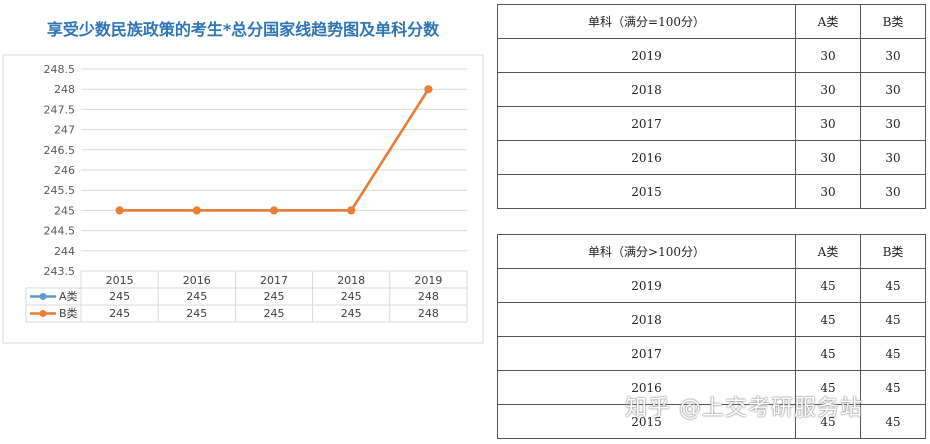  I want to click on table-header-row: 单科（满分>100分） A类 B类, so click(711, 251).